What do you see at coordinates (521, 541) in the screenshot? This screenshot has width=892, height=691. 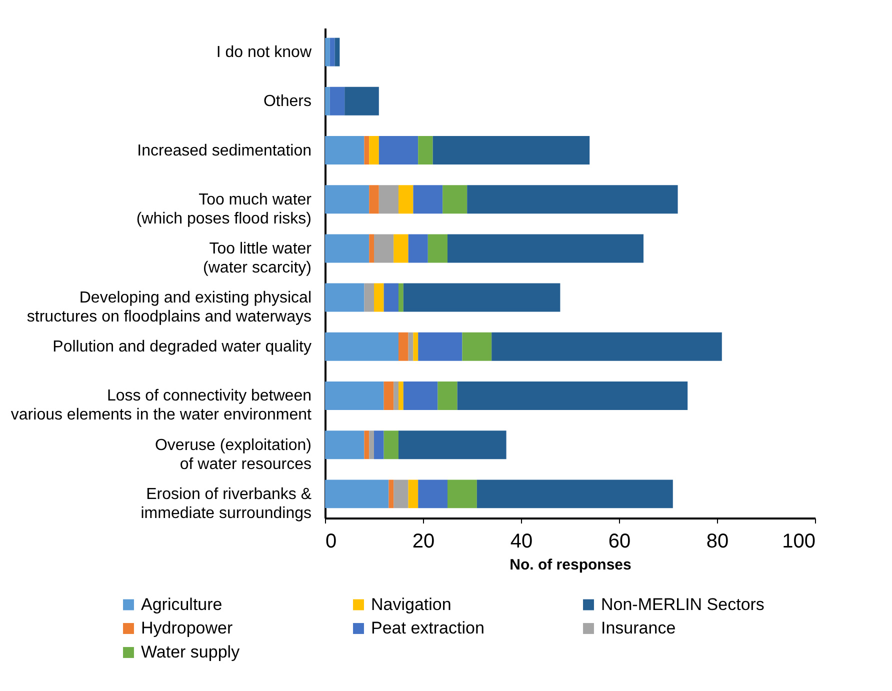 I see `x-tick-label: 40` at bounding box center [521, 541].